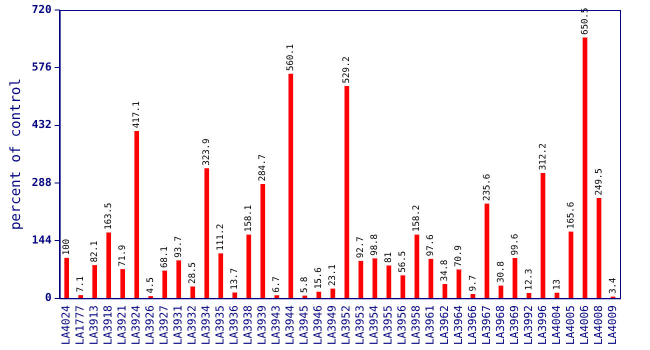 The image size is (650, 350). I want to click on data-label: 71.9, so click(123, 255).